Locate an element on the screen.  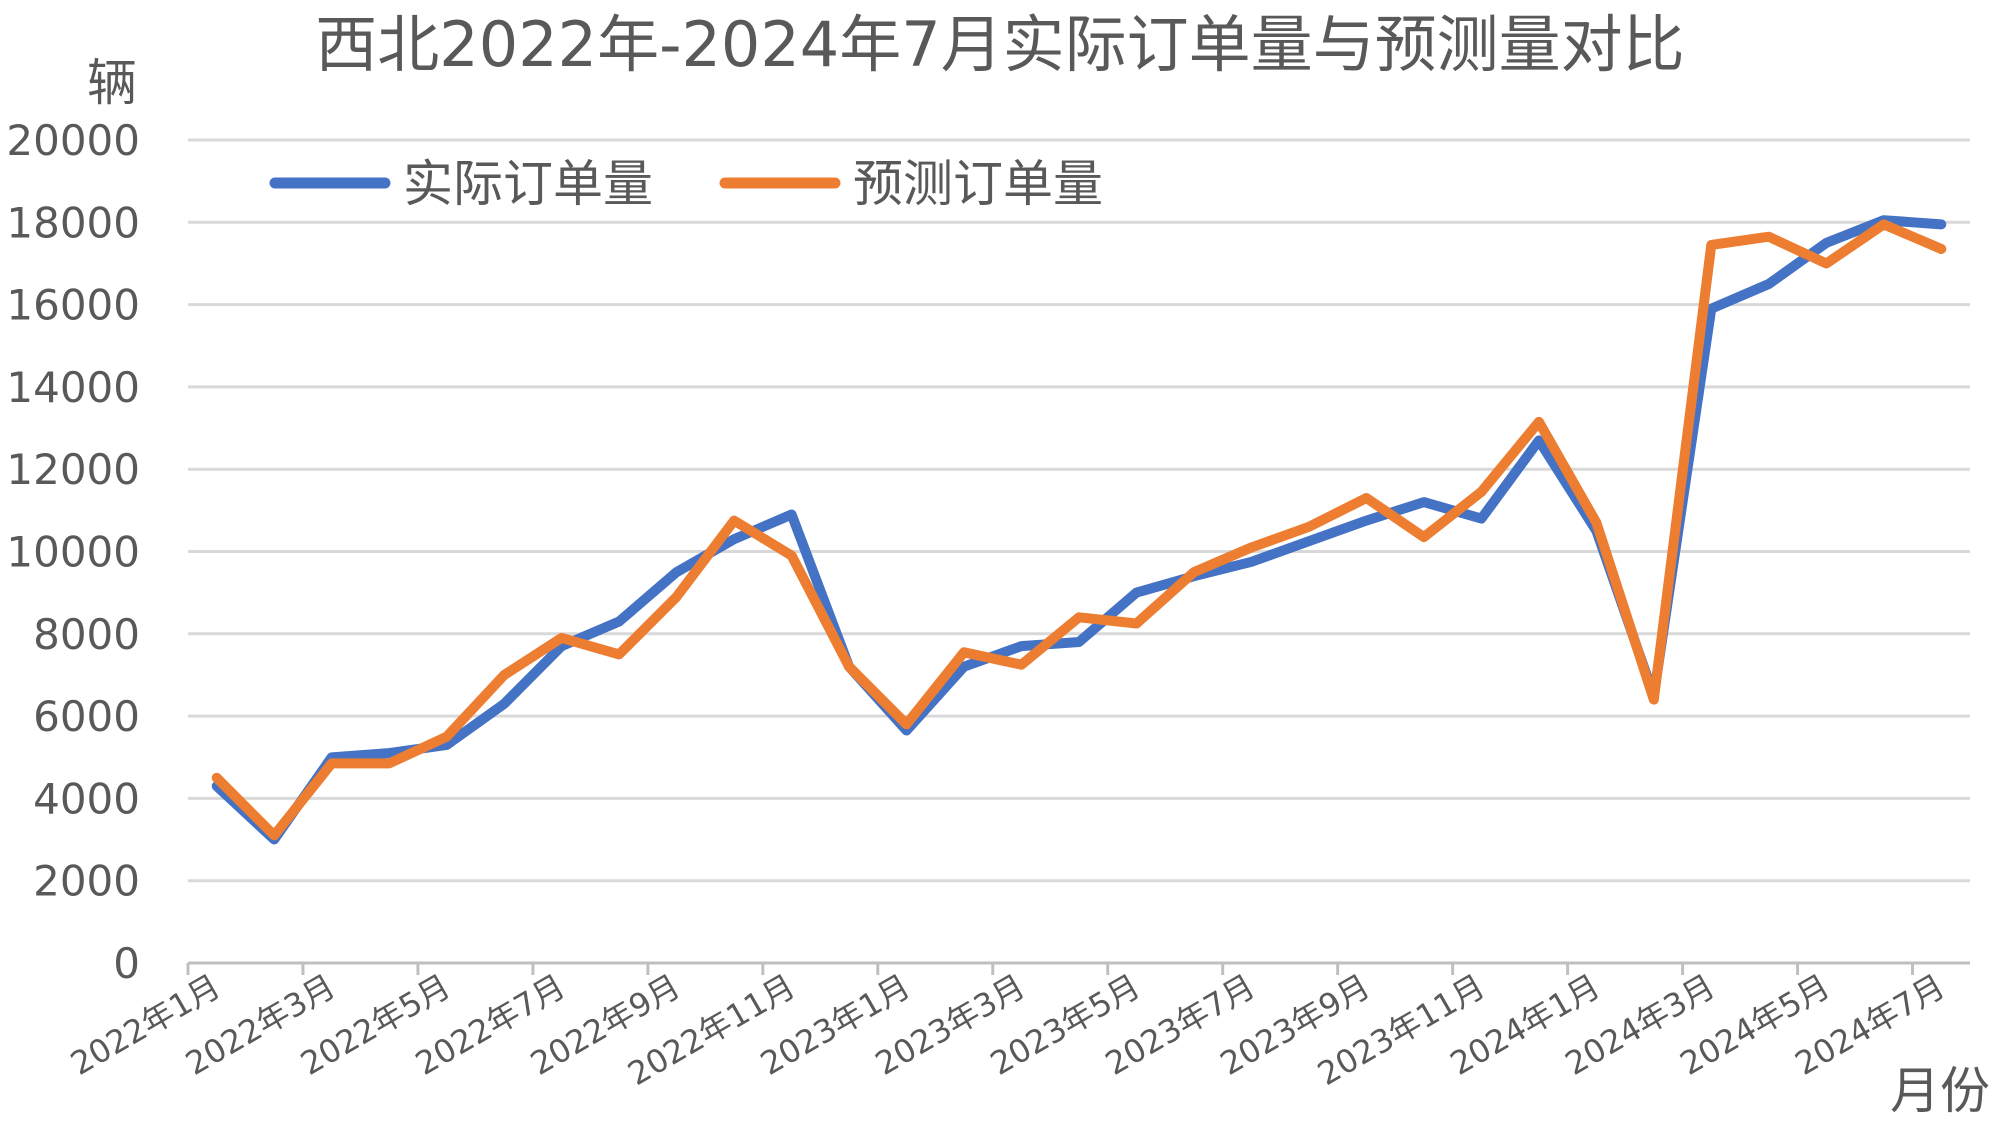
chart-title: 西北2022年-2024年7月实际订单量与预测量对比 is located at coordinates (999, 44).